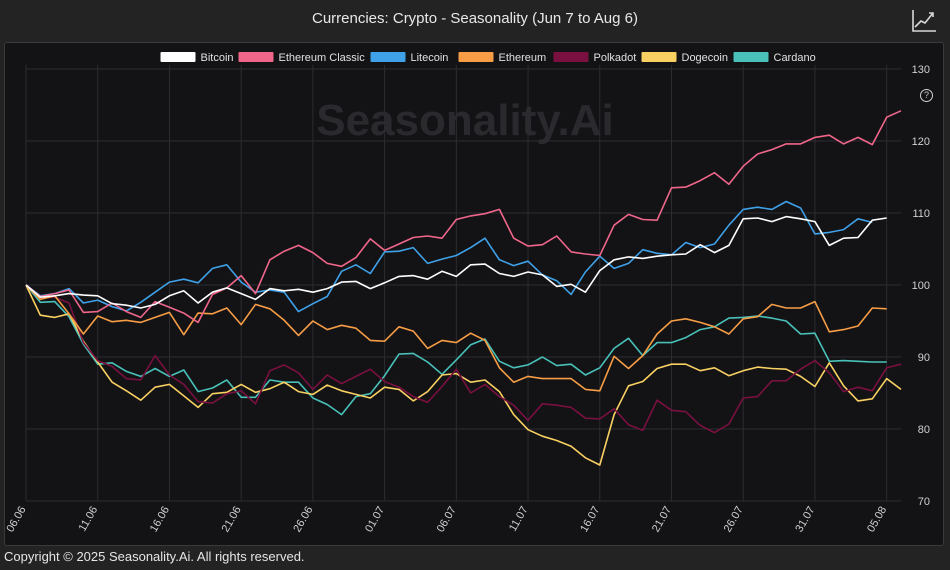  Describe the element at coordinates (322, 58) in the screenshot. I see `legend-label: Ethereum Classic` at that location.